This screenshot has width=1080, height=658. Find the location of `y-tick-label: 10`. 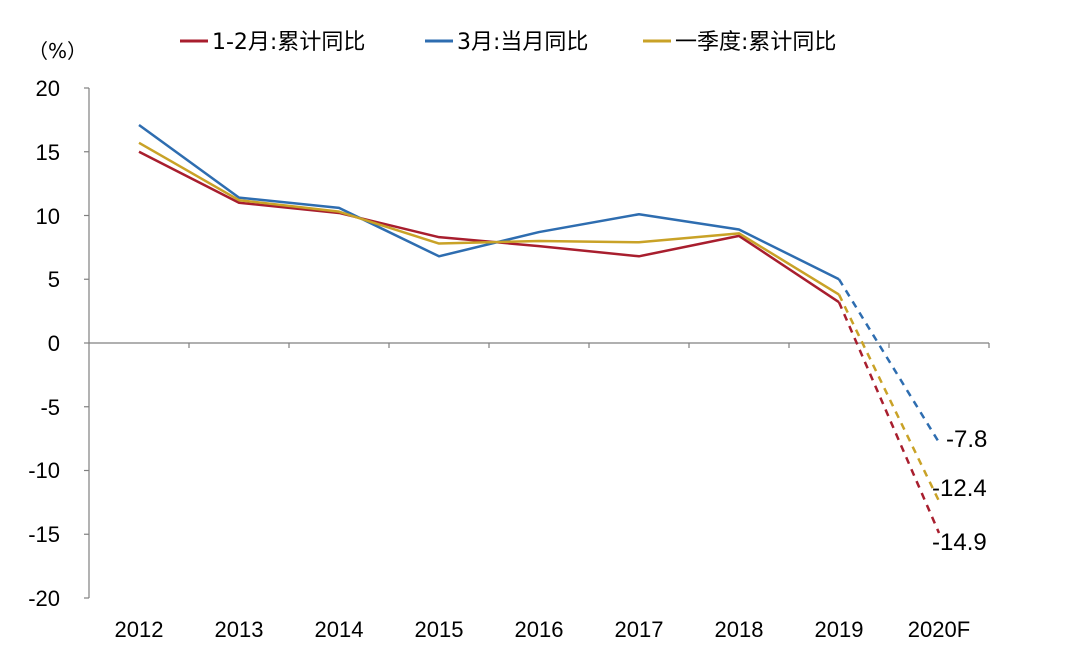

y-tick-label: 10 is located at coordinates (48, 216).